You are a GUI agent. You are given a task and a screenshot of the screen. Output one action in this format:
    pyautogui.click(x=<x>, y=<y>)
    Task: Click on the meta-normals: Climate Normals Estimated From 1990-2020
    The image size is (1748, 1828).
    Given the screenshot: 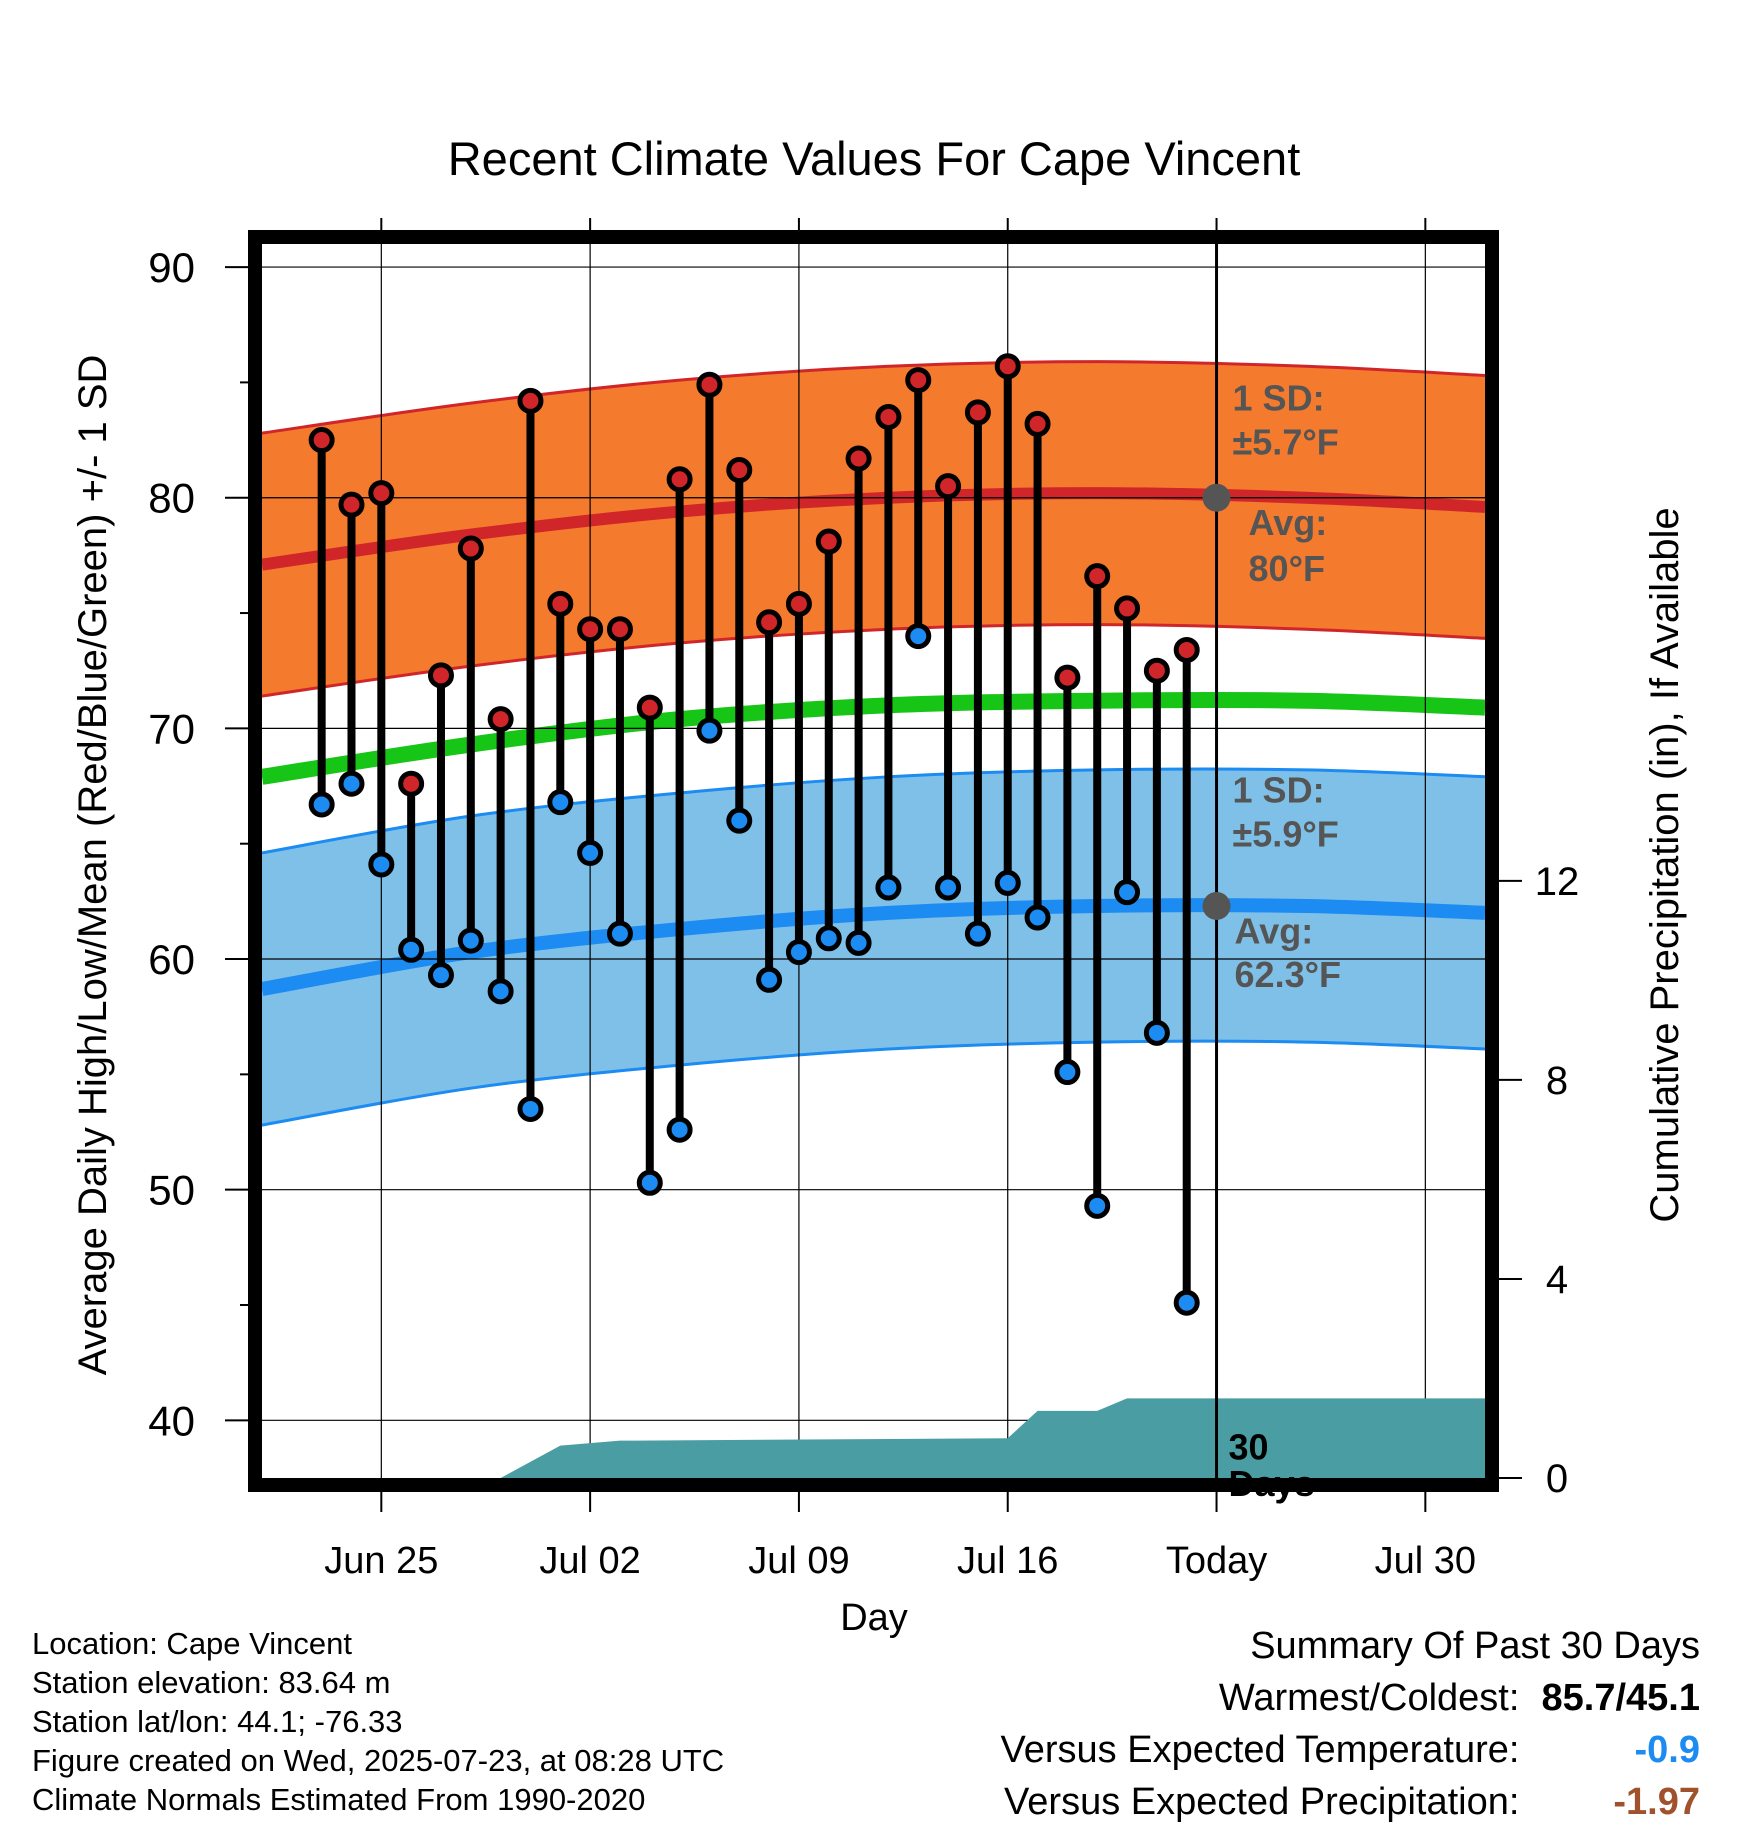 What is the action you would take?
    pyautogui.click(x=339, y=1799)
    